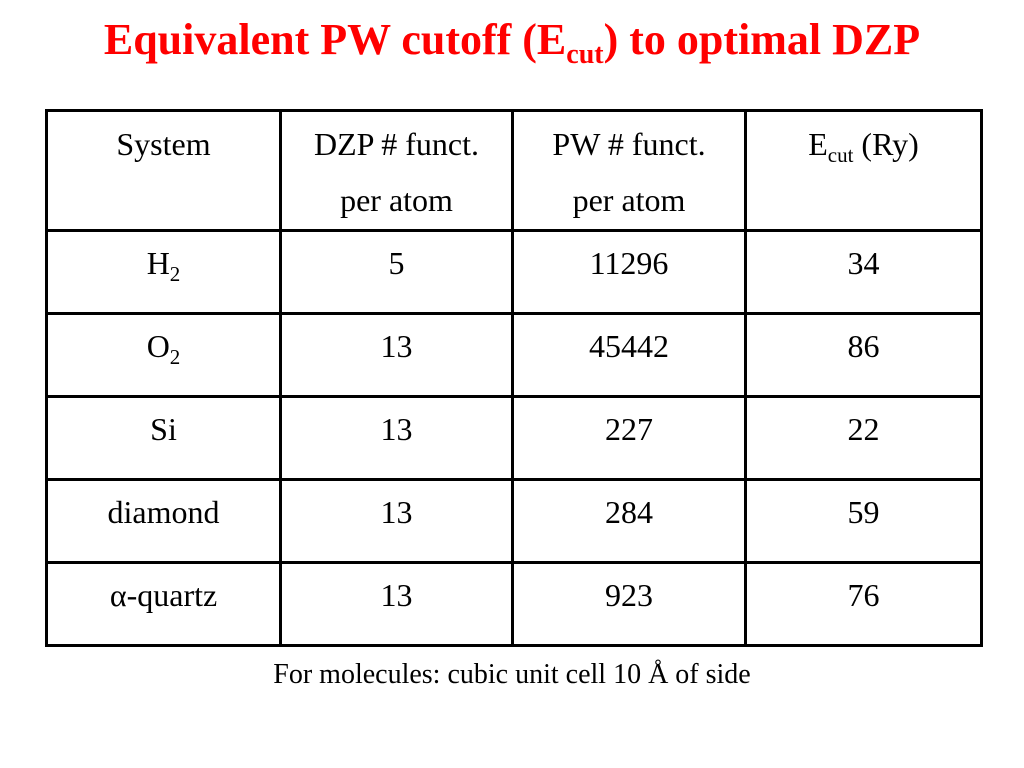  I want to click on cell-system: diamond, so click(163, 521).